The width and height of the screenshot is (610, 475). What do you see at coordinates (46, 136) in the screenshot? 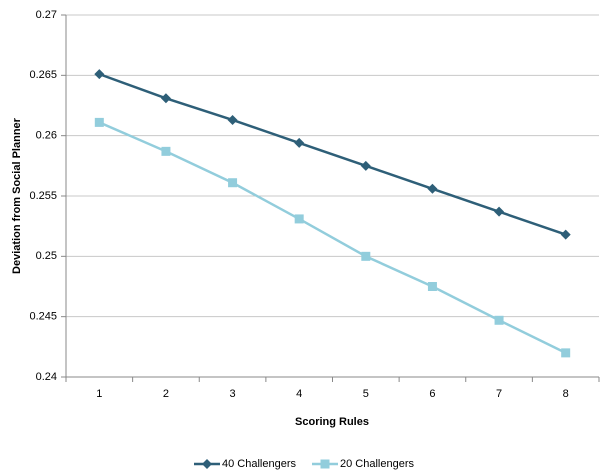
I see `y-tick-label: 0.26` at bounding box center [46, 136].